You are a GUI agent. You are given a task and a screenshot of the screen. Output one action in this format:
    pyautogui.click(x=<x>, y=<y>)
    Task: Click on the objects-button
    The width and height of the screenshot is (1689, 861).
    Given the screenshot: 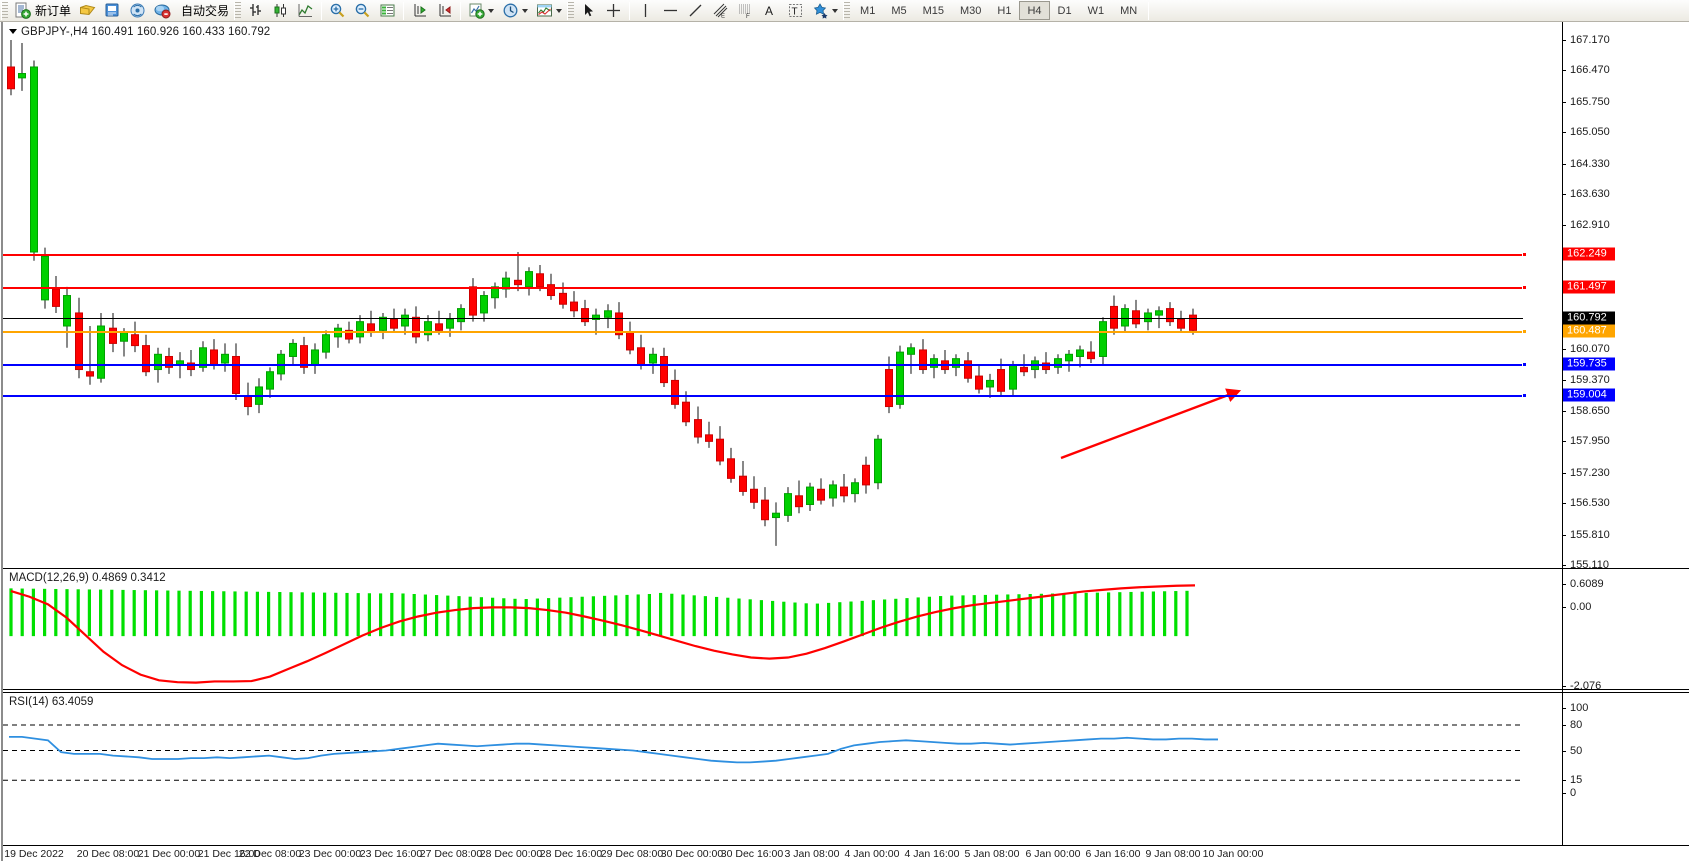 What is the action you would take?
    pyautogui.click(x=825, y=11)
    